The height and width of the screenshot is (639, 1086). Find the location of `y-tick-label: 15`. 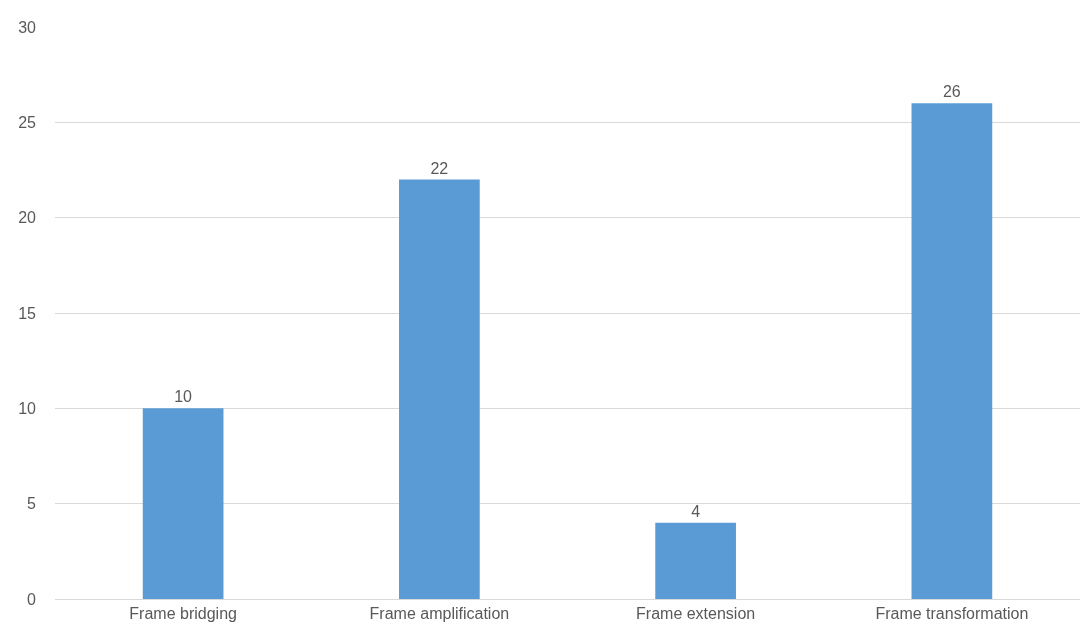

y-tick-label: 15 is located at coordinates (27, 313).